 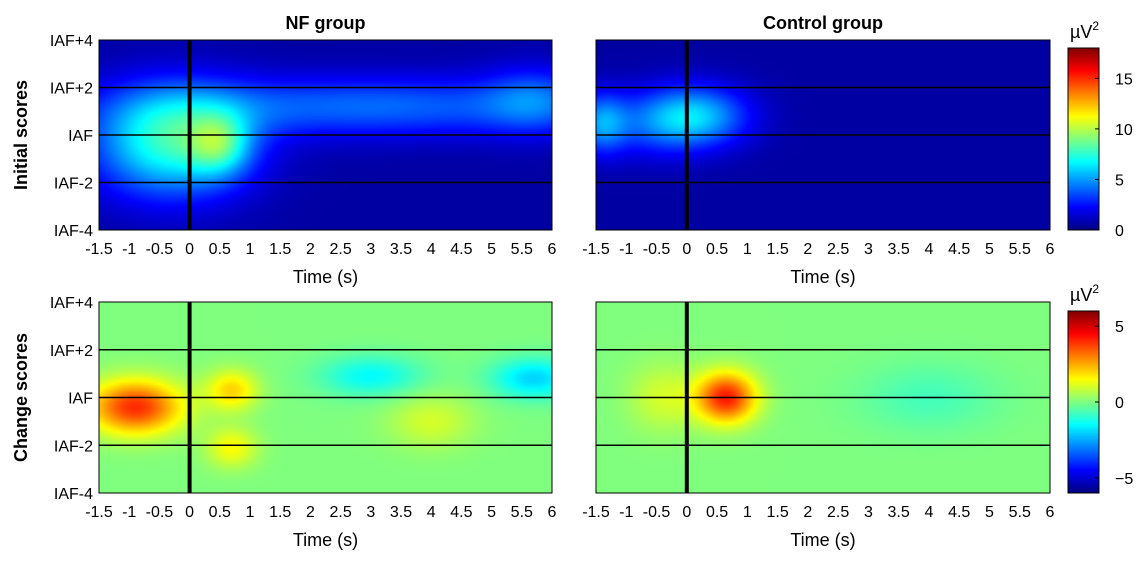 What do you see at coordinates (1124, 130) in the screenshot?
I see `colorbar-tick-label: 10` at bounding box center [1124, 130].